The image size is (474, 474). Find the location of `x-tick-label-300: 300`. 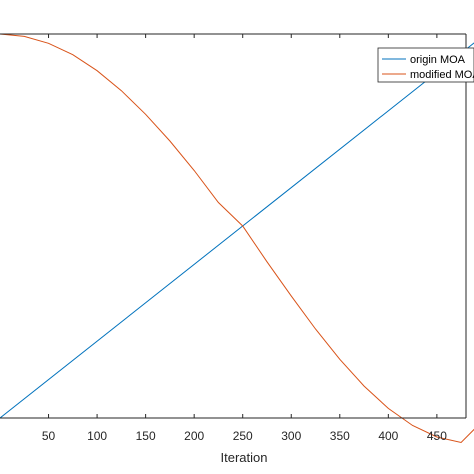

x-tick-label-300: 300 is located at coordinates (291, 436).